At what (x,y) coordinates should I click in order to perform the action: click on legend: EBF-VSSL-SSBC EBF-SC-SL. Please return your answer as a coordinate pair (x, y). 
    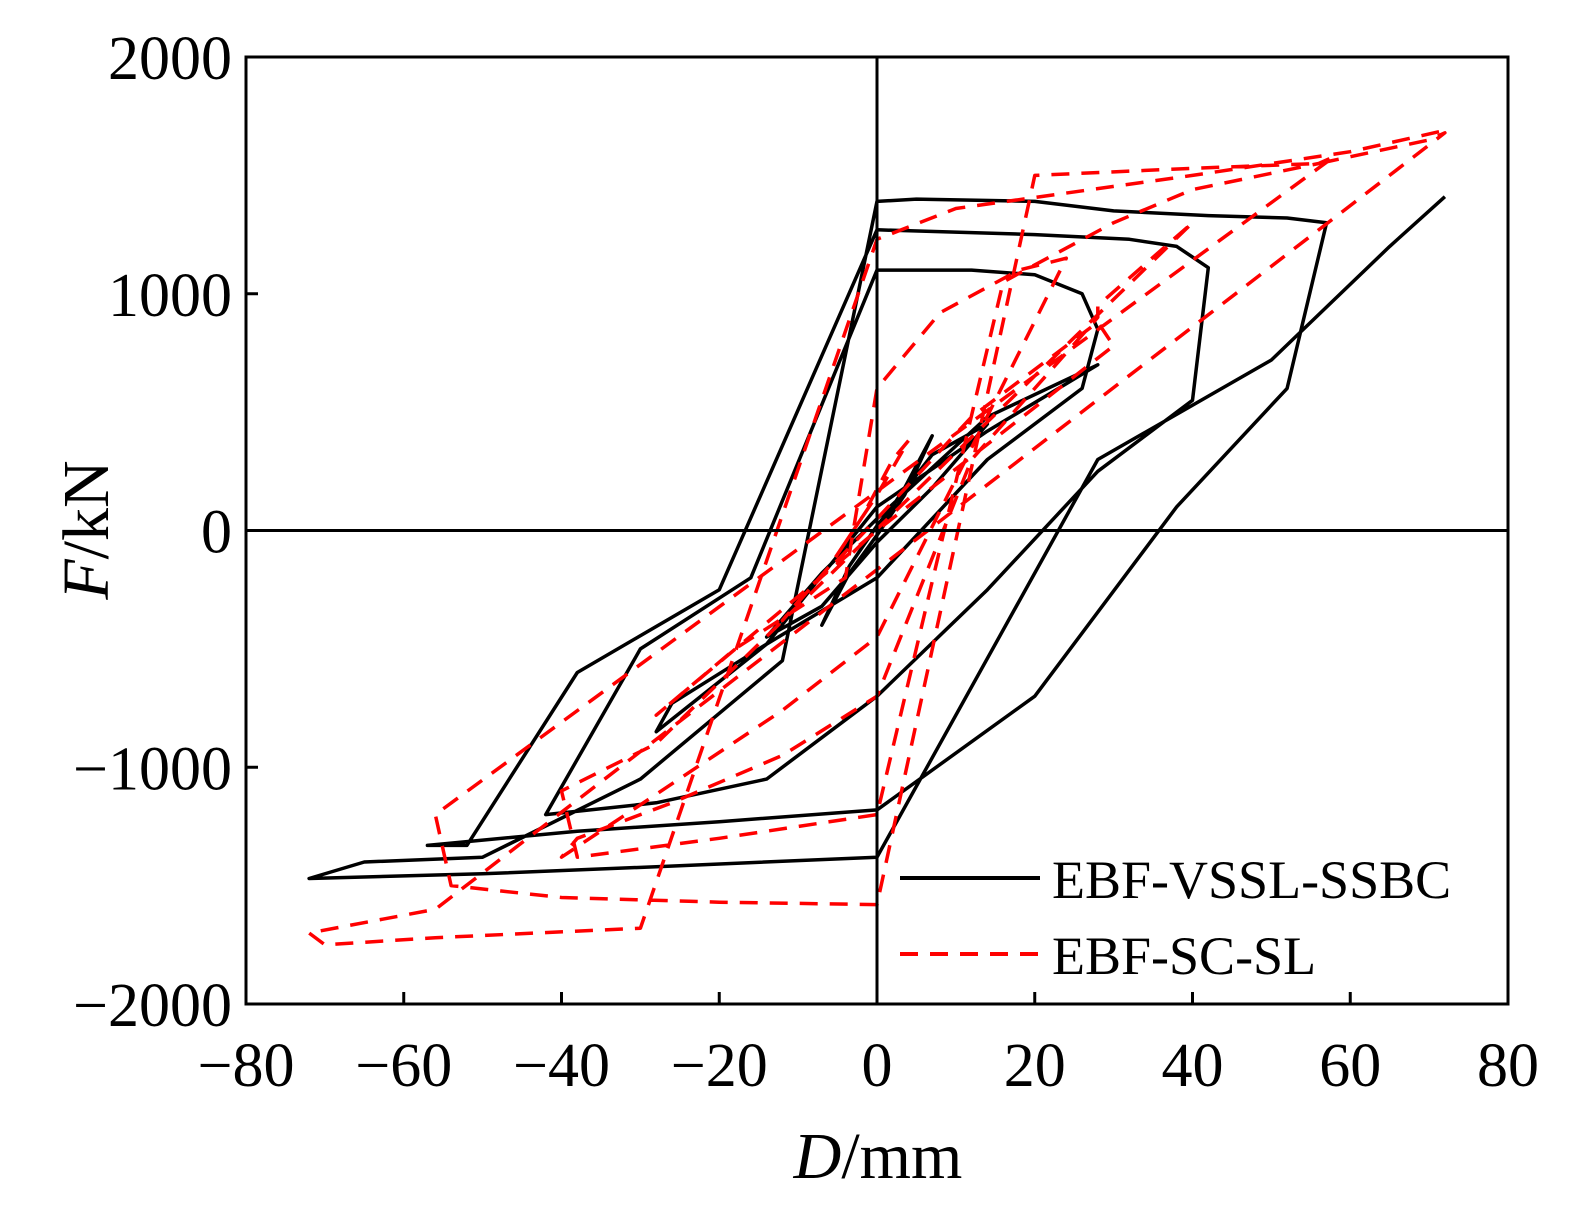
    Looking at the image, I should click on (1175, 918).